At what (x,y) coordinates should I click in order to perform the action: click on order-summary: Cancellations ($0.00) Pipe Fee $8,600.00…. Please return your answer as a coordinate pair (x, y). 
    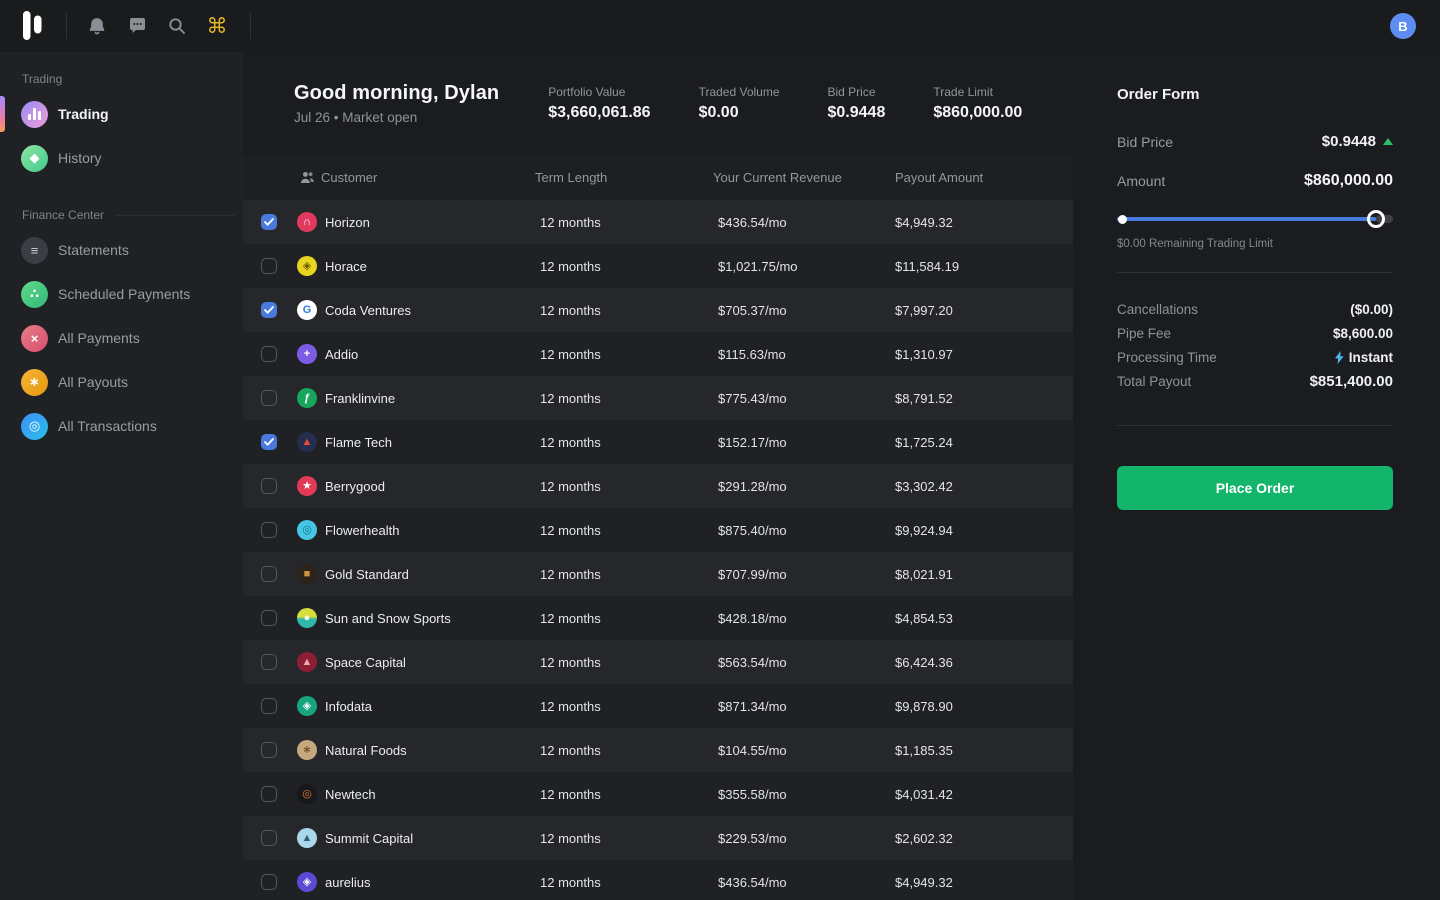
    Looking at the image, I should click on (1255, 345).